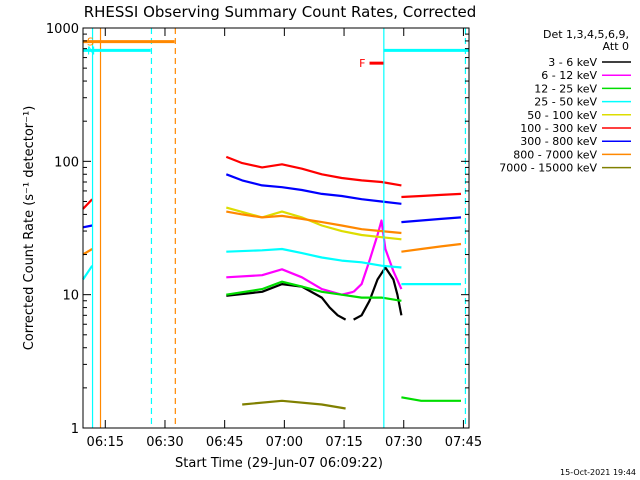 This screenshot has width=640, height=480. Describe the element at coordinates (66, 162) in the screenshot. I see `y-tick-label-2: 100` at that location.